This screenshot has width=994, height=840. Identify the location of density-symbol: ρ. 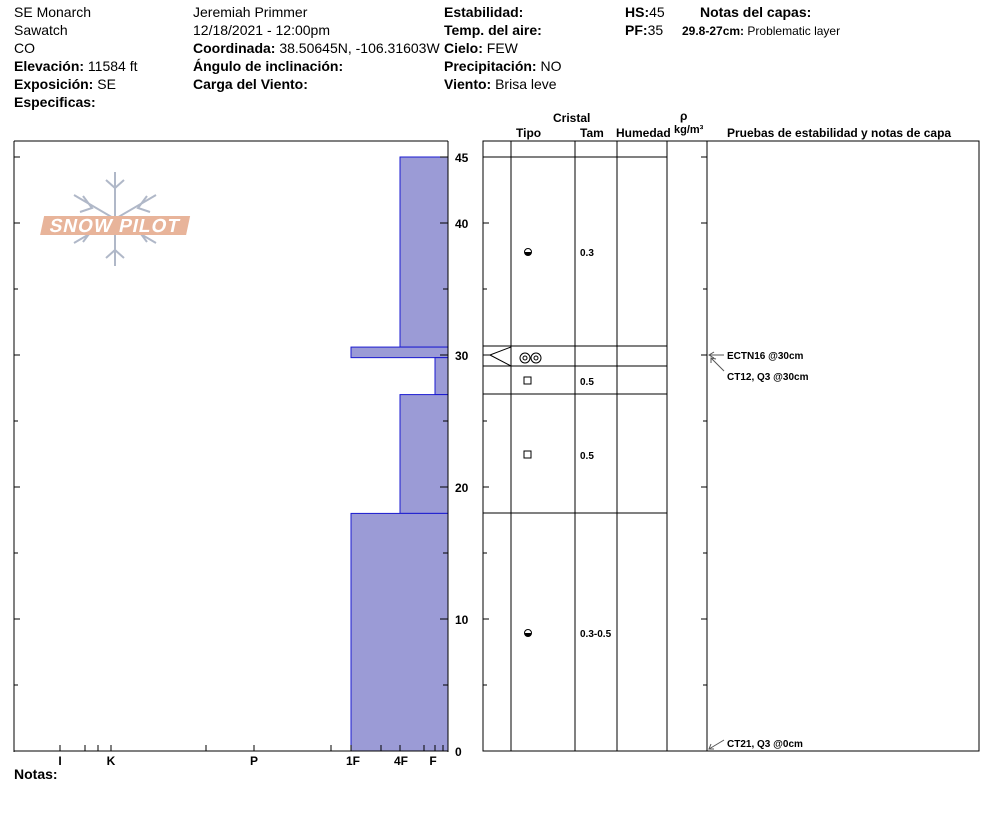
(684, 116).